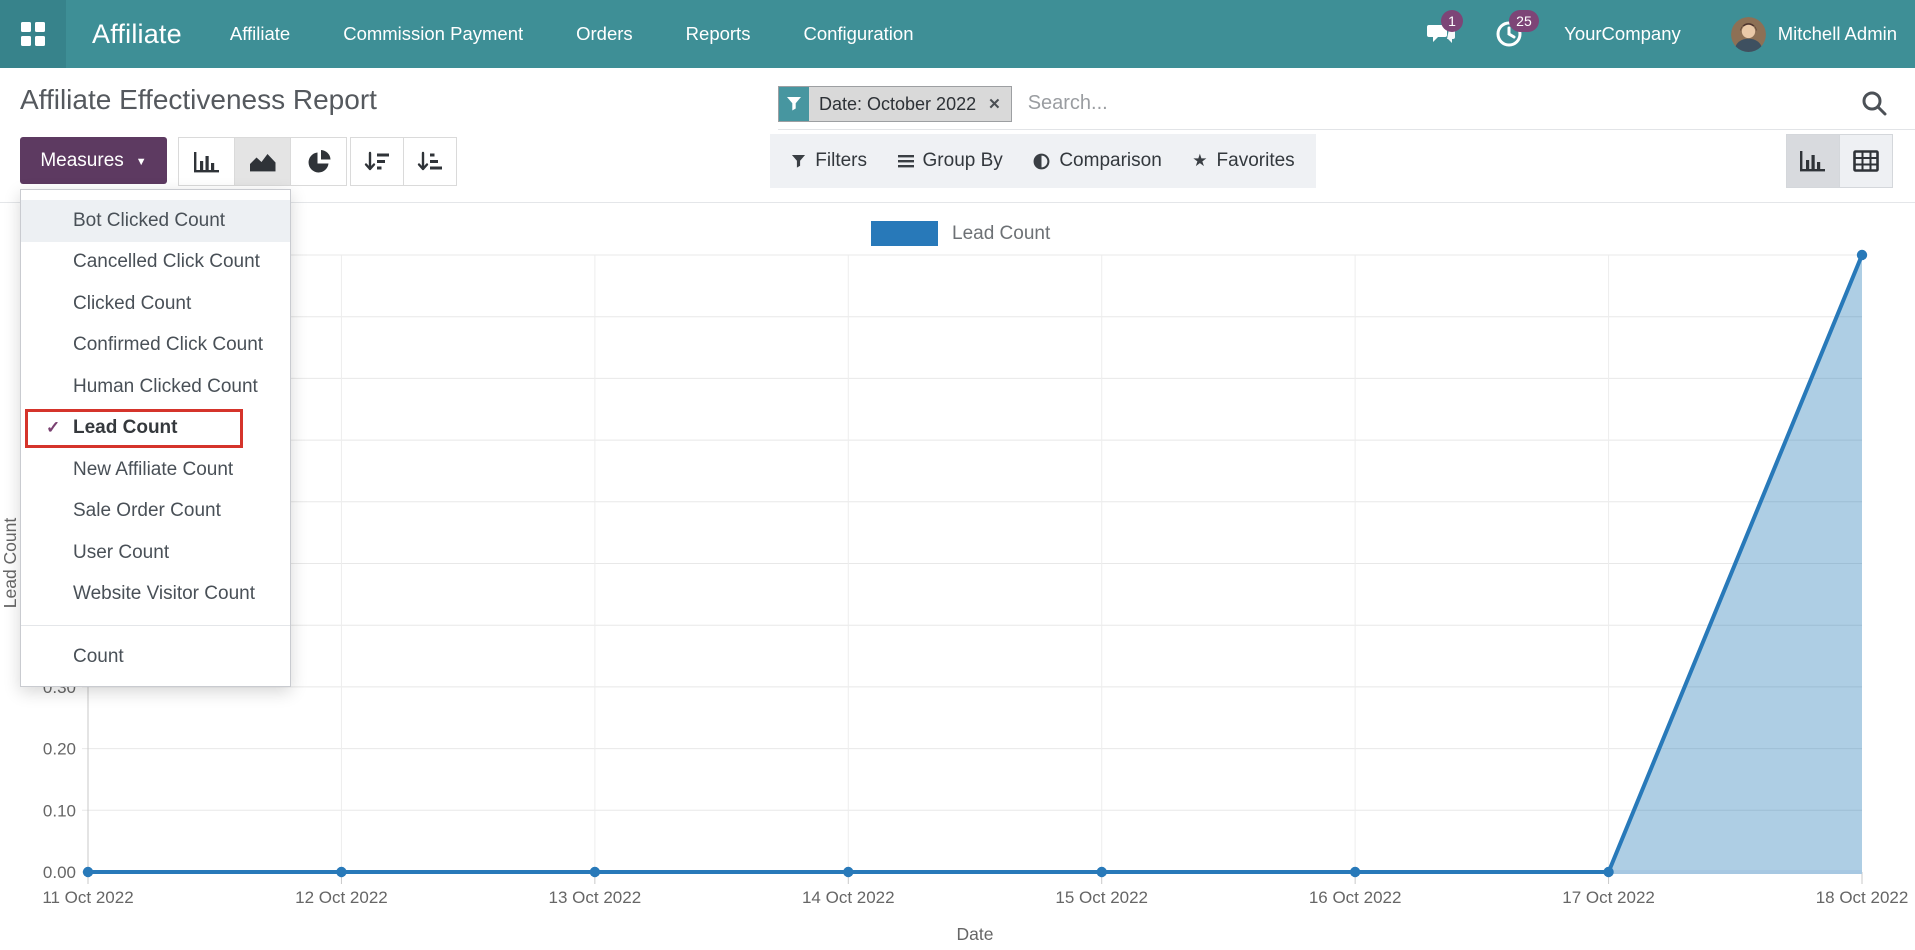 The image size is (1915, 950). What do you see at coordinates (147, 511) in the screenshot?
I see `measure-option-label: Sale Order Count` at bounding box center [147, 511].